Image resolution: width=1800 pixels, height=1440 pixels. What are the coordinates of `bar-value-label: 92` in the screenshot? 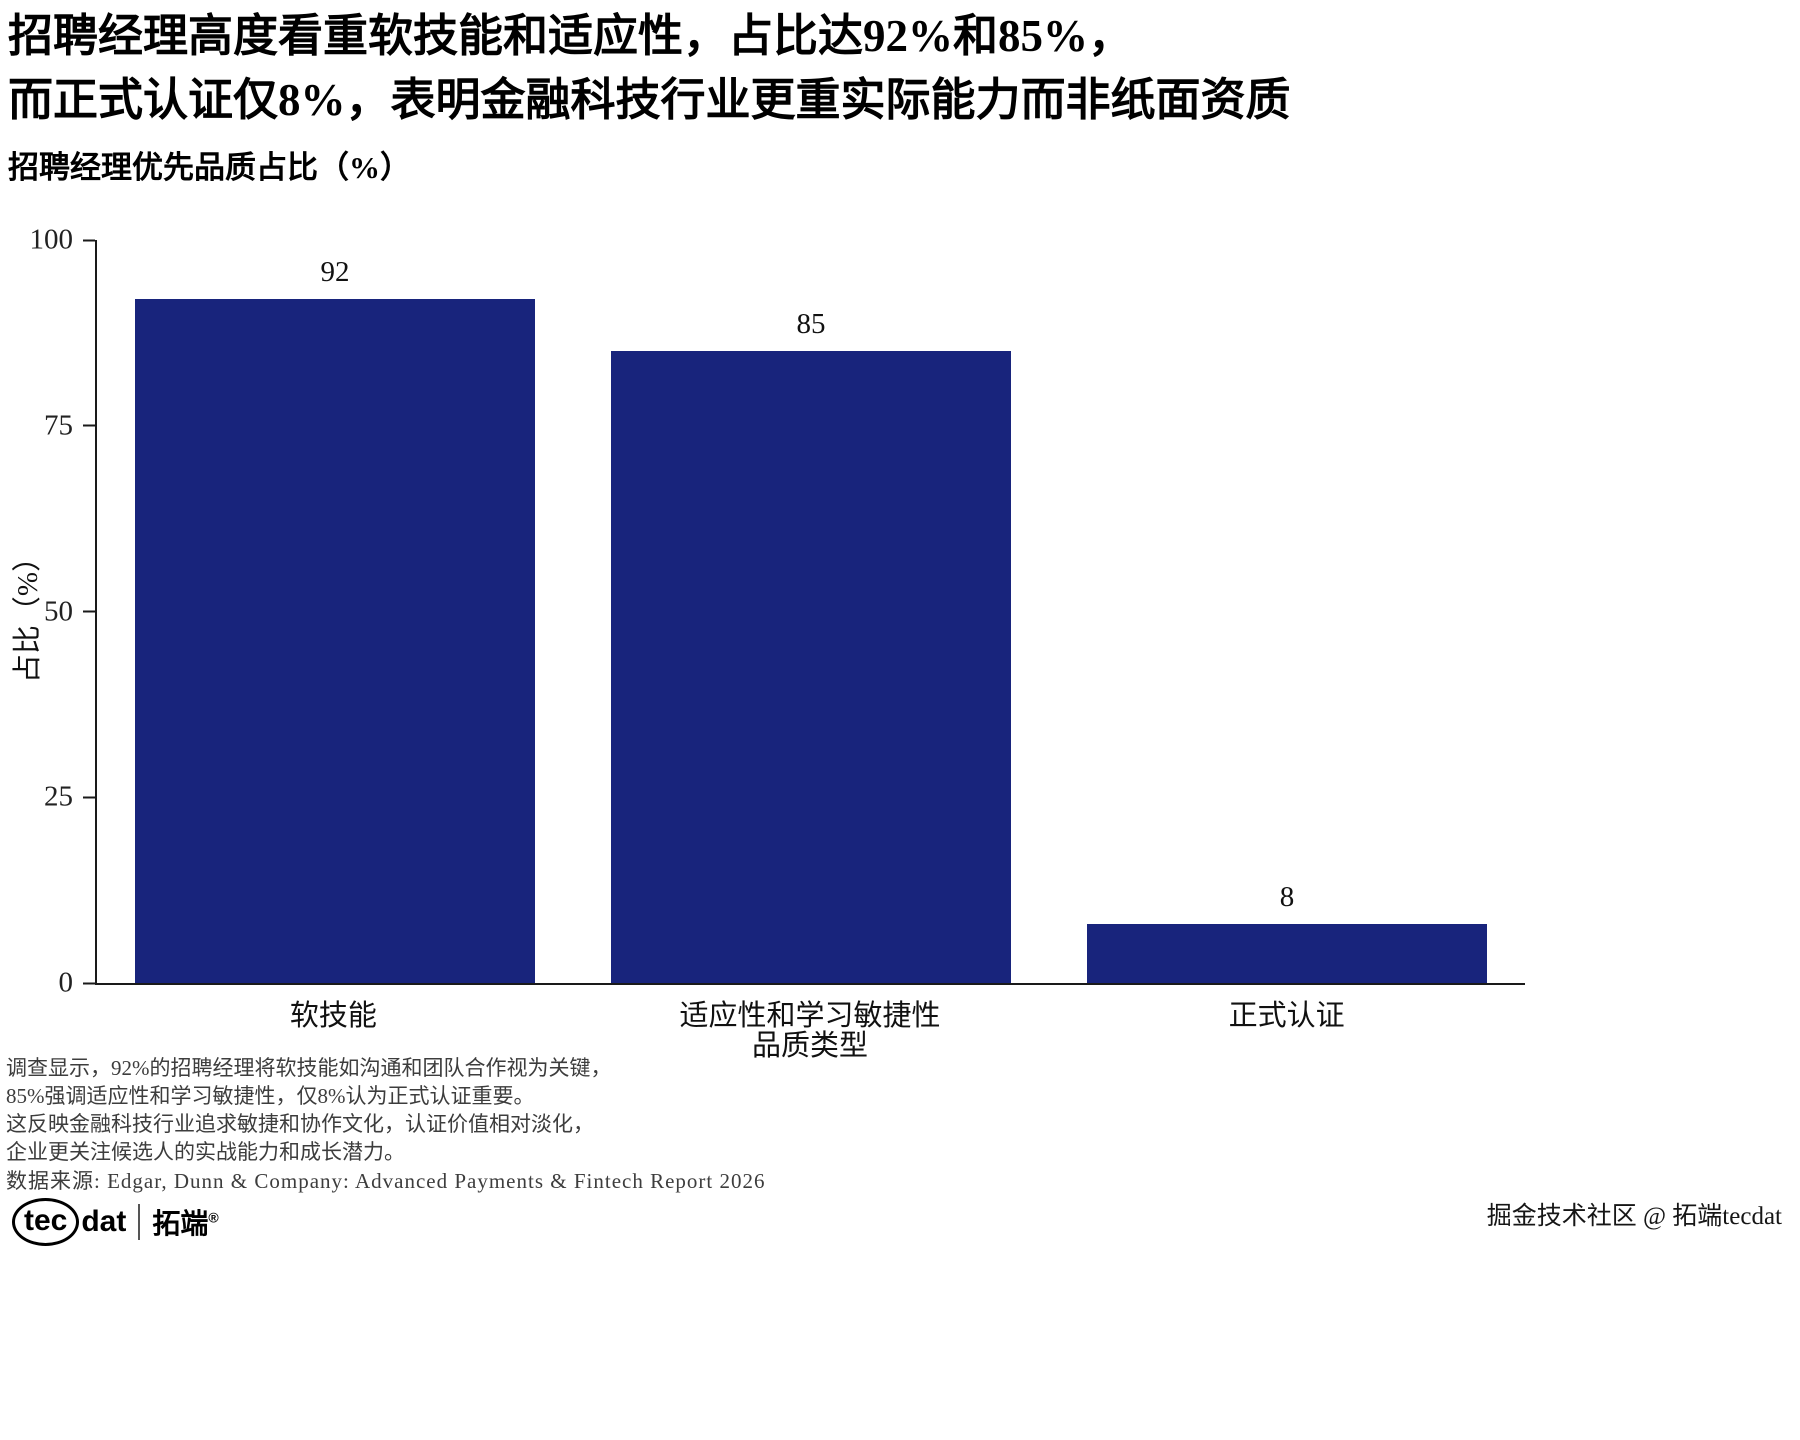 It's located at (335, 272).